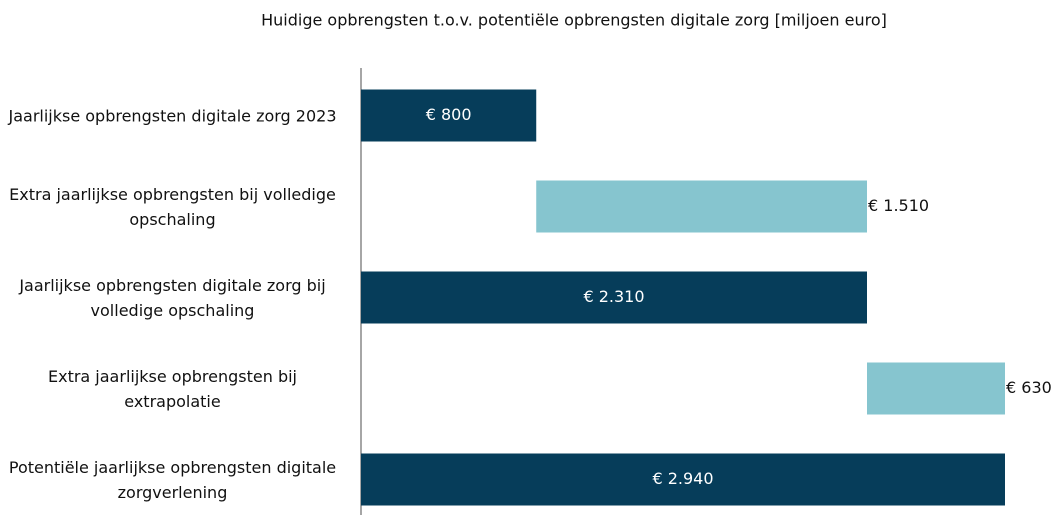  I want to click on data-label: € 800, so click(449, 114).